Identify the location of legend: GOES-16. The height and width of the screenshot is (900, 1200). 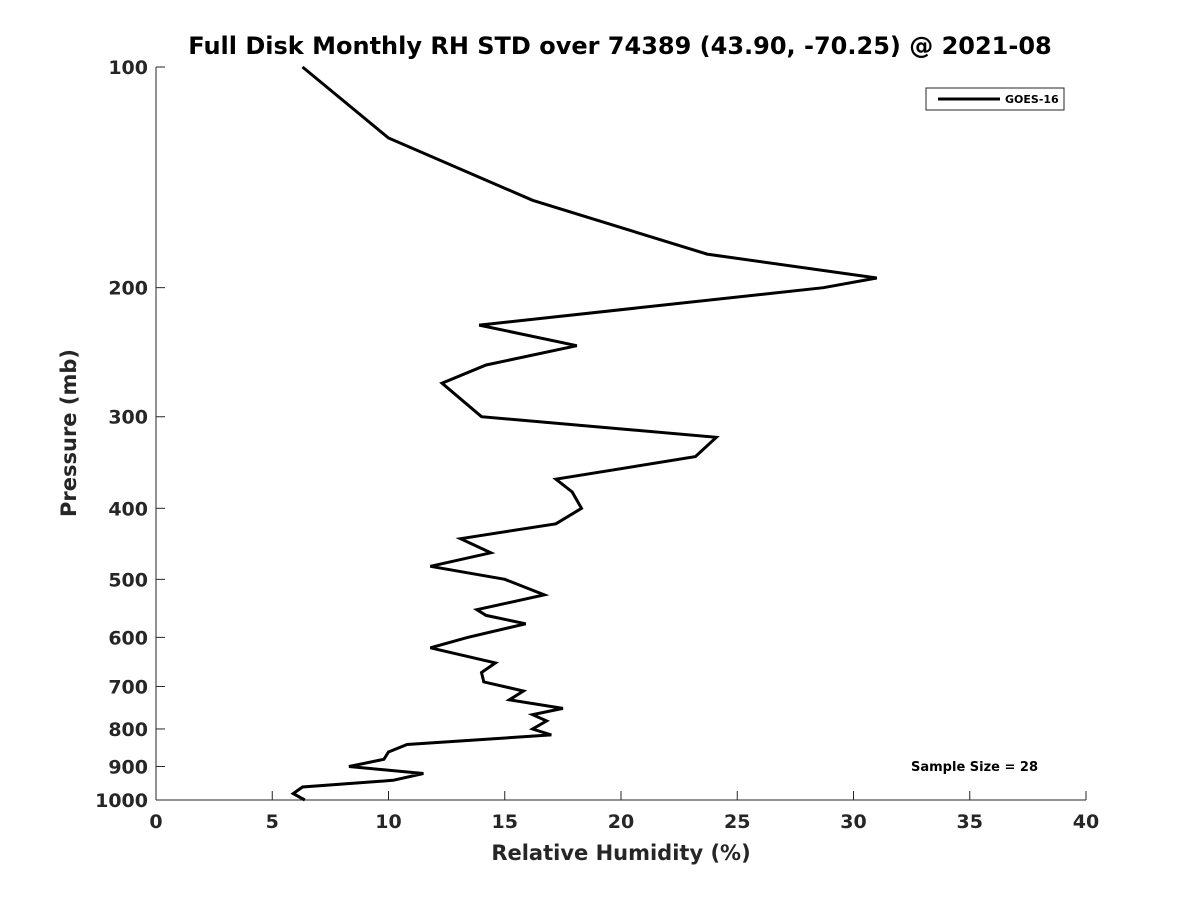
(995, 99).